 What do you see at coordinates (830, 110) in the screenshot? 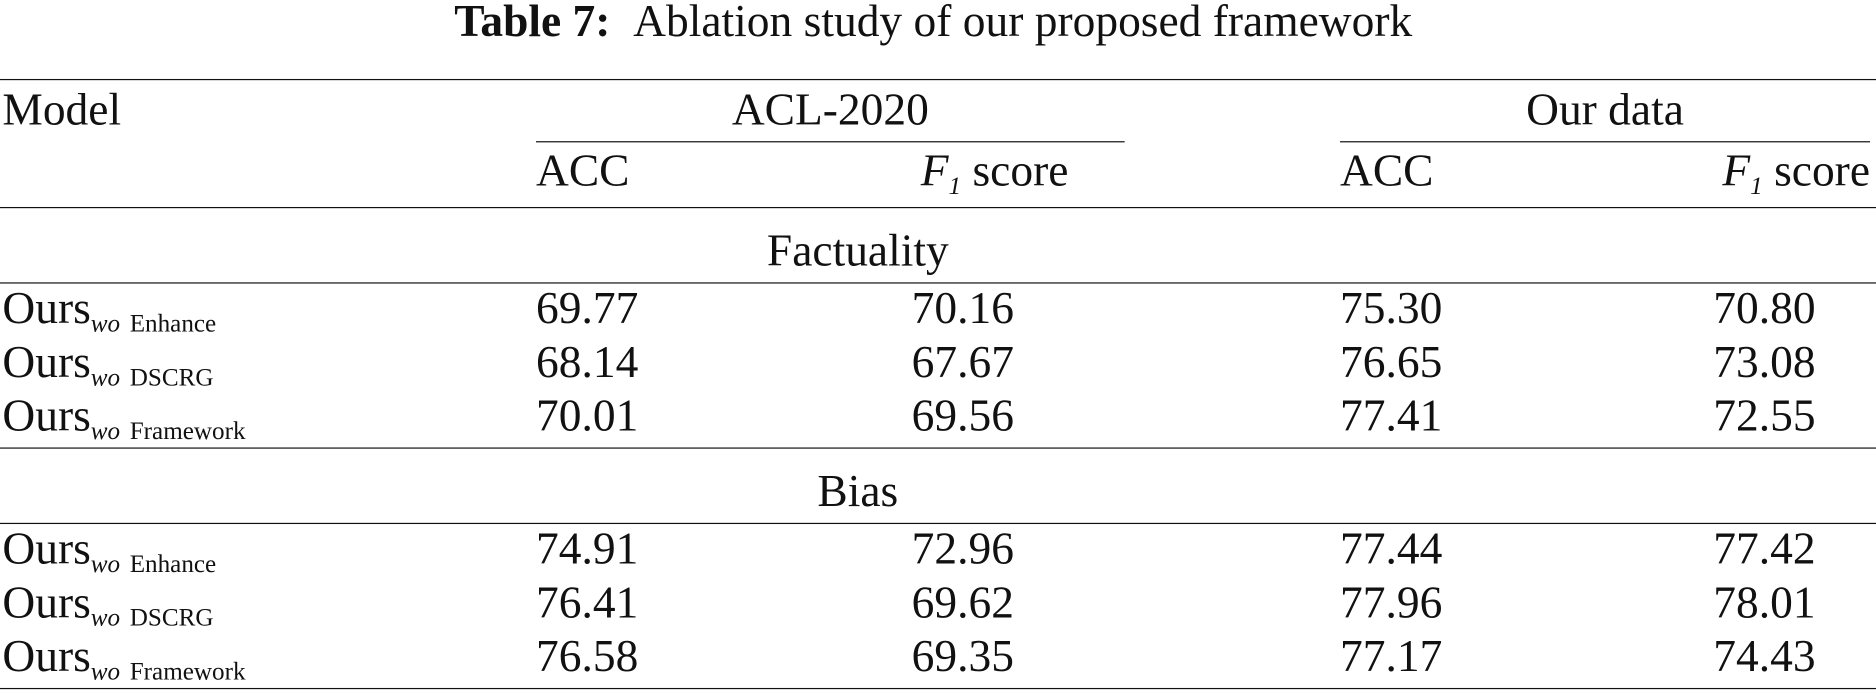
I see `group-header: ACL-2020` at bounding box center [830, 110].